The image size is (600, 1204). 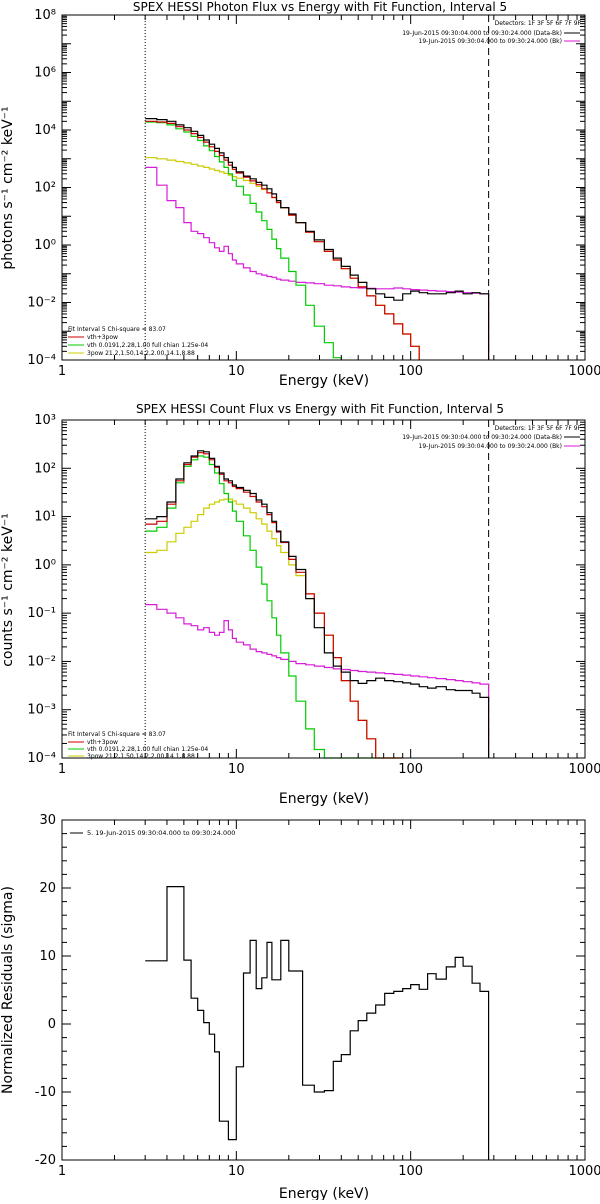 I want to click on y-tick-label: 10⁸, so click(x=45, y=15).